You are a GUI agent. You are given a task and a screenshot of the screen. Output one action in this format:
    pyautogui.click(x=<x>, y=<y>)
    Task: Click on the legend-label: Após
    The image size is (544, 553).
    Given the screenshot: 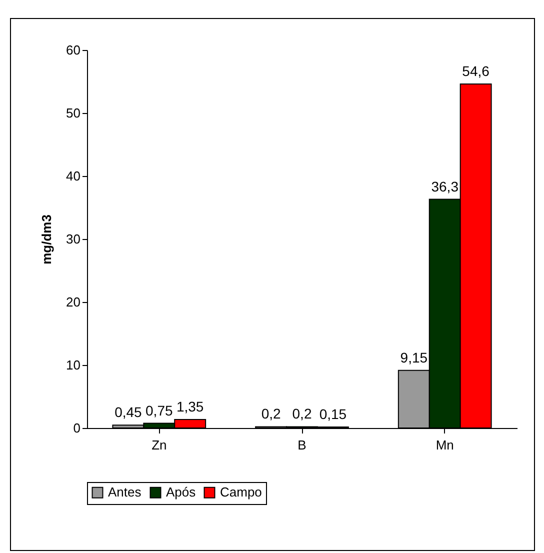 What is the action you would take?
    pyautogui.click(x=181, y=492)
    